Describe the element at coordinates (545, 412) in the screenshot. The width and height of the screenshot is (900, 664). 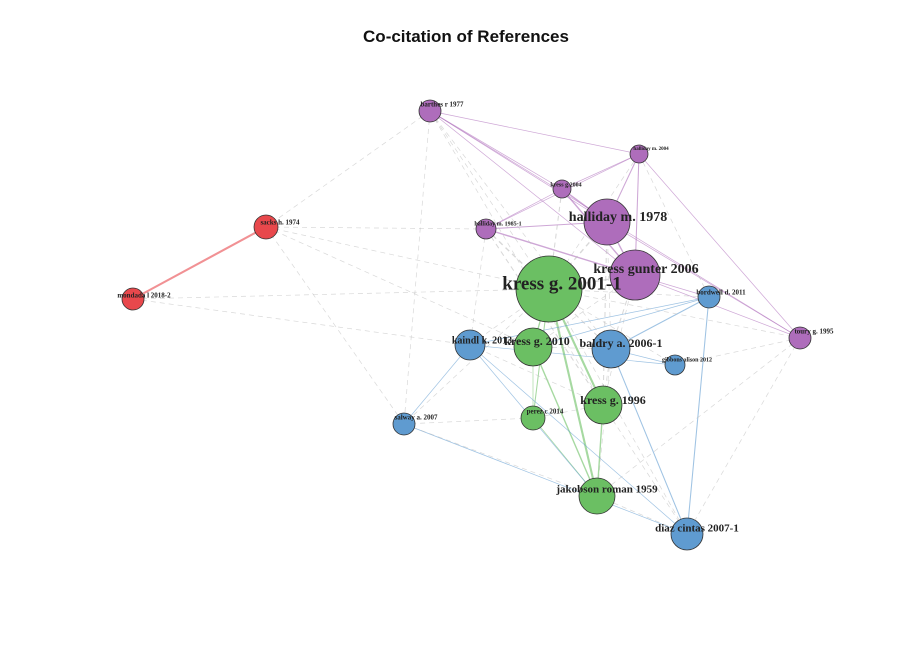
I see `node-label-perez: perez c 2014` at that location.